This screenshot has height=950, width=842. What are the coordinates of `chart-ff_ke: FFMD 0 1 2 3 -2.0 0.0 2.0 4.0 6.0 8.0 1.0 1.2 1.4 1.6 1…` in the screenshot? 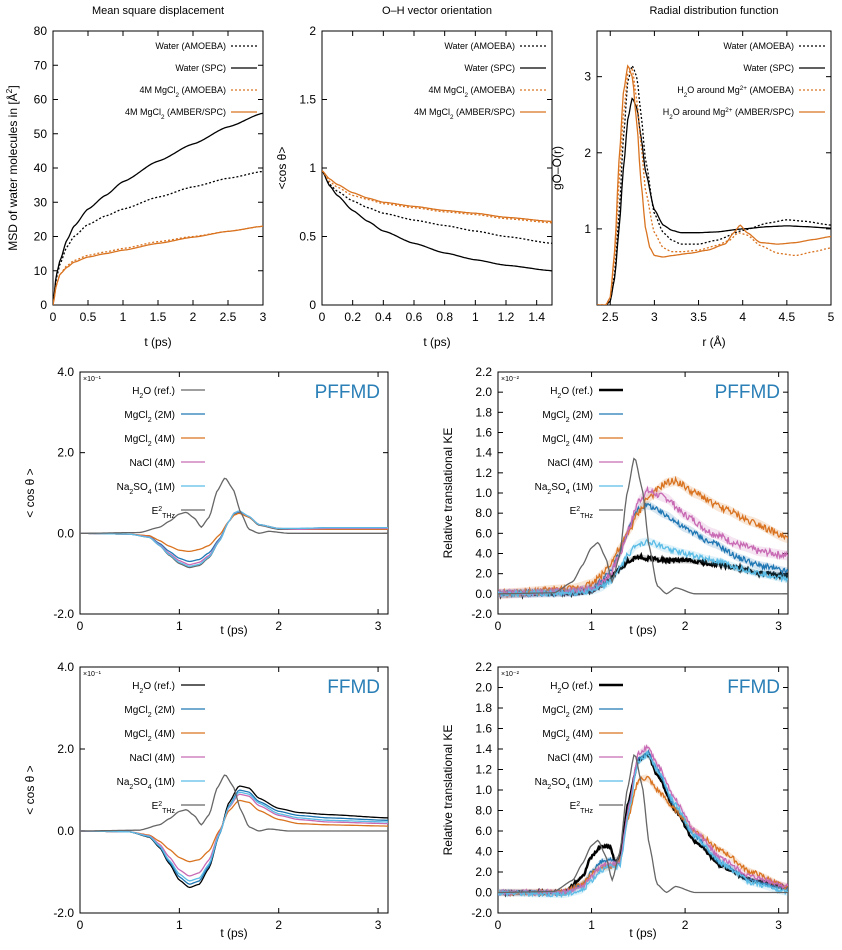 It's located at (615, 800).